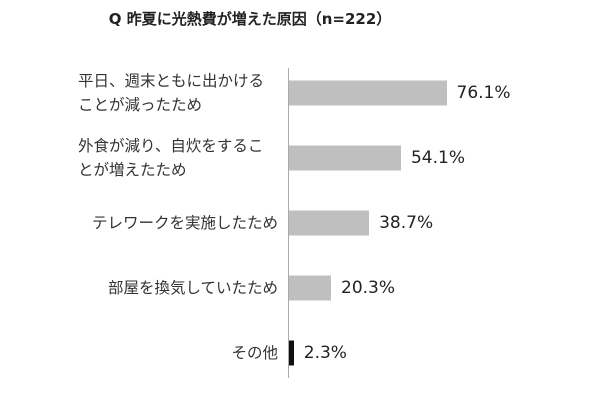 The width and height of the screenshot is (600, 400). What do you see at coordinates (171, 93) in the screenshot?
I see `category-label: 平日、週末ともに出かけることが減ったため` at bounding box center [171, 93].